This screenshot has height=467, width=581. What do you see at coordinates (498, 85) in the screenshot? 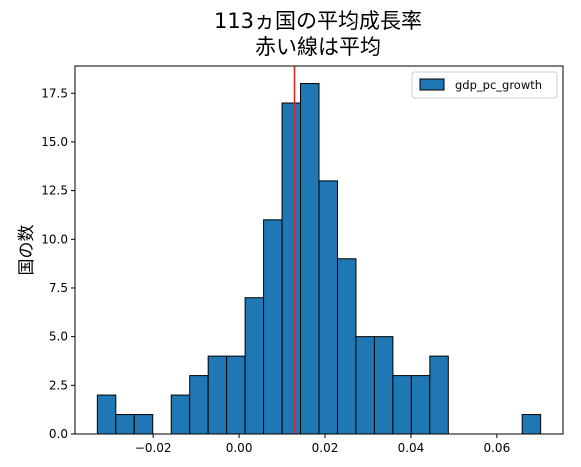
I see `legend-label: gdp_pc_growth` at bounding box center [498, 85].